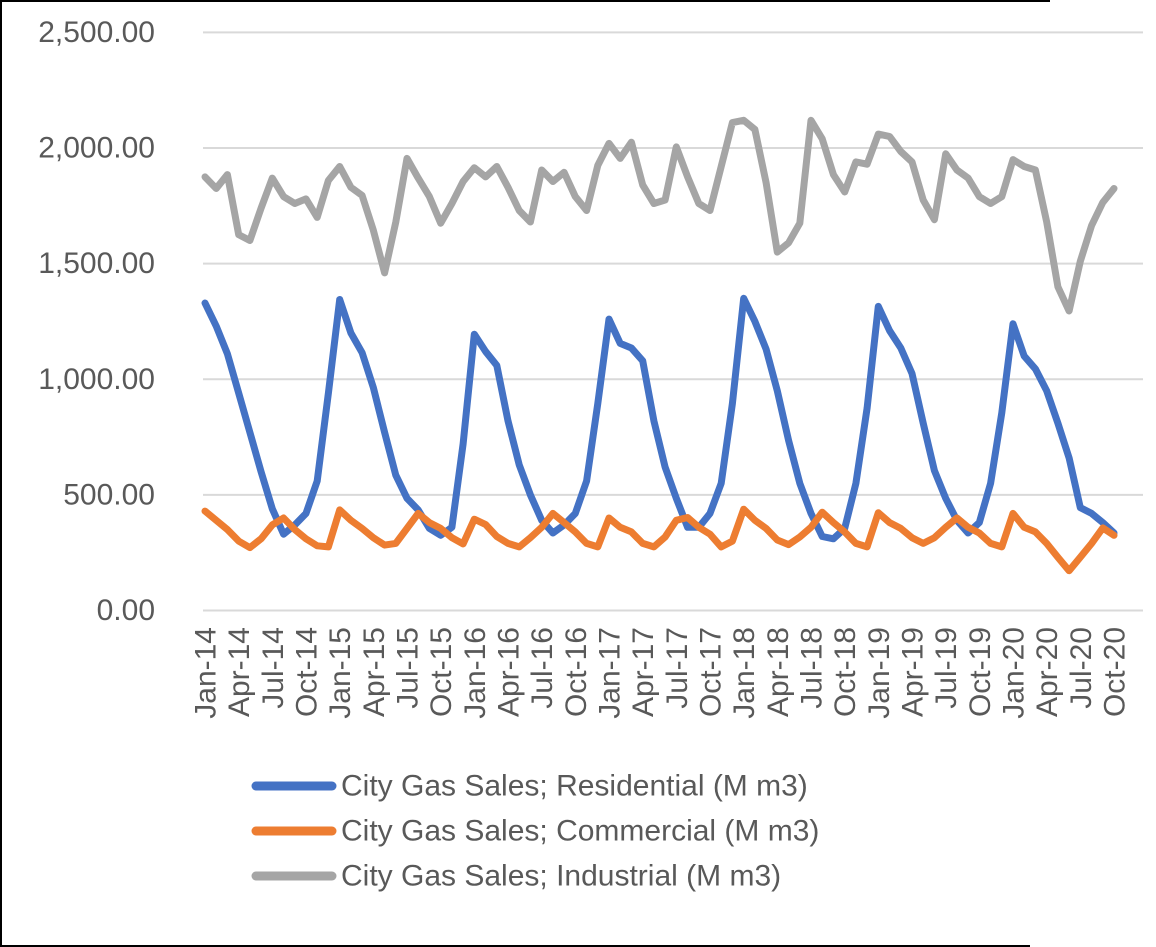  Describe the element at coordinates (109, 494) in the screenshot. I see `y-tick-label: 500.00` at that location.